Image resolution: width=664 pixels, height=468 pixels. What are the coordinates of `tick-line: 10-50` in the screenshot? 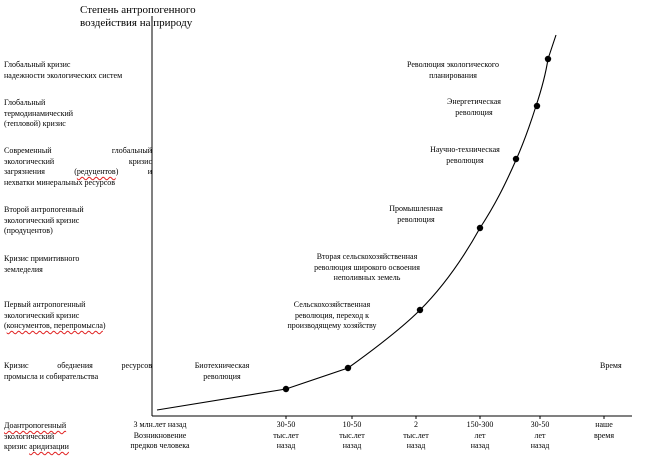 It's located at (352, 424).